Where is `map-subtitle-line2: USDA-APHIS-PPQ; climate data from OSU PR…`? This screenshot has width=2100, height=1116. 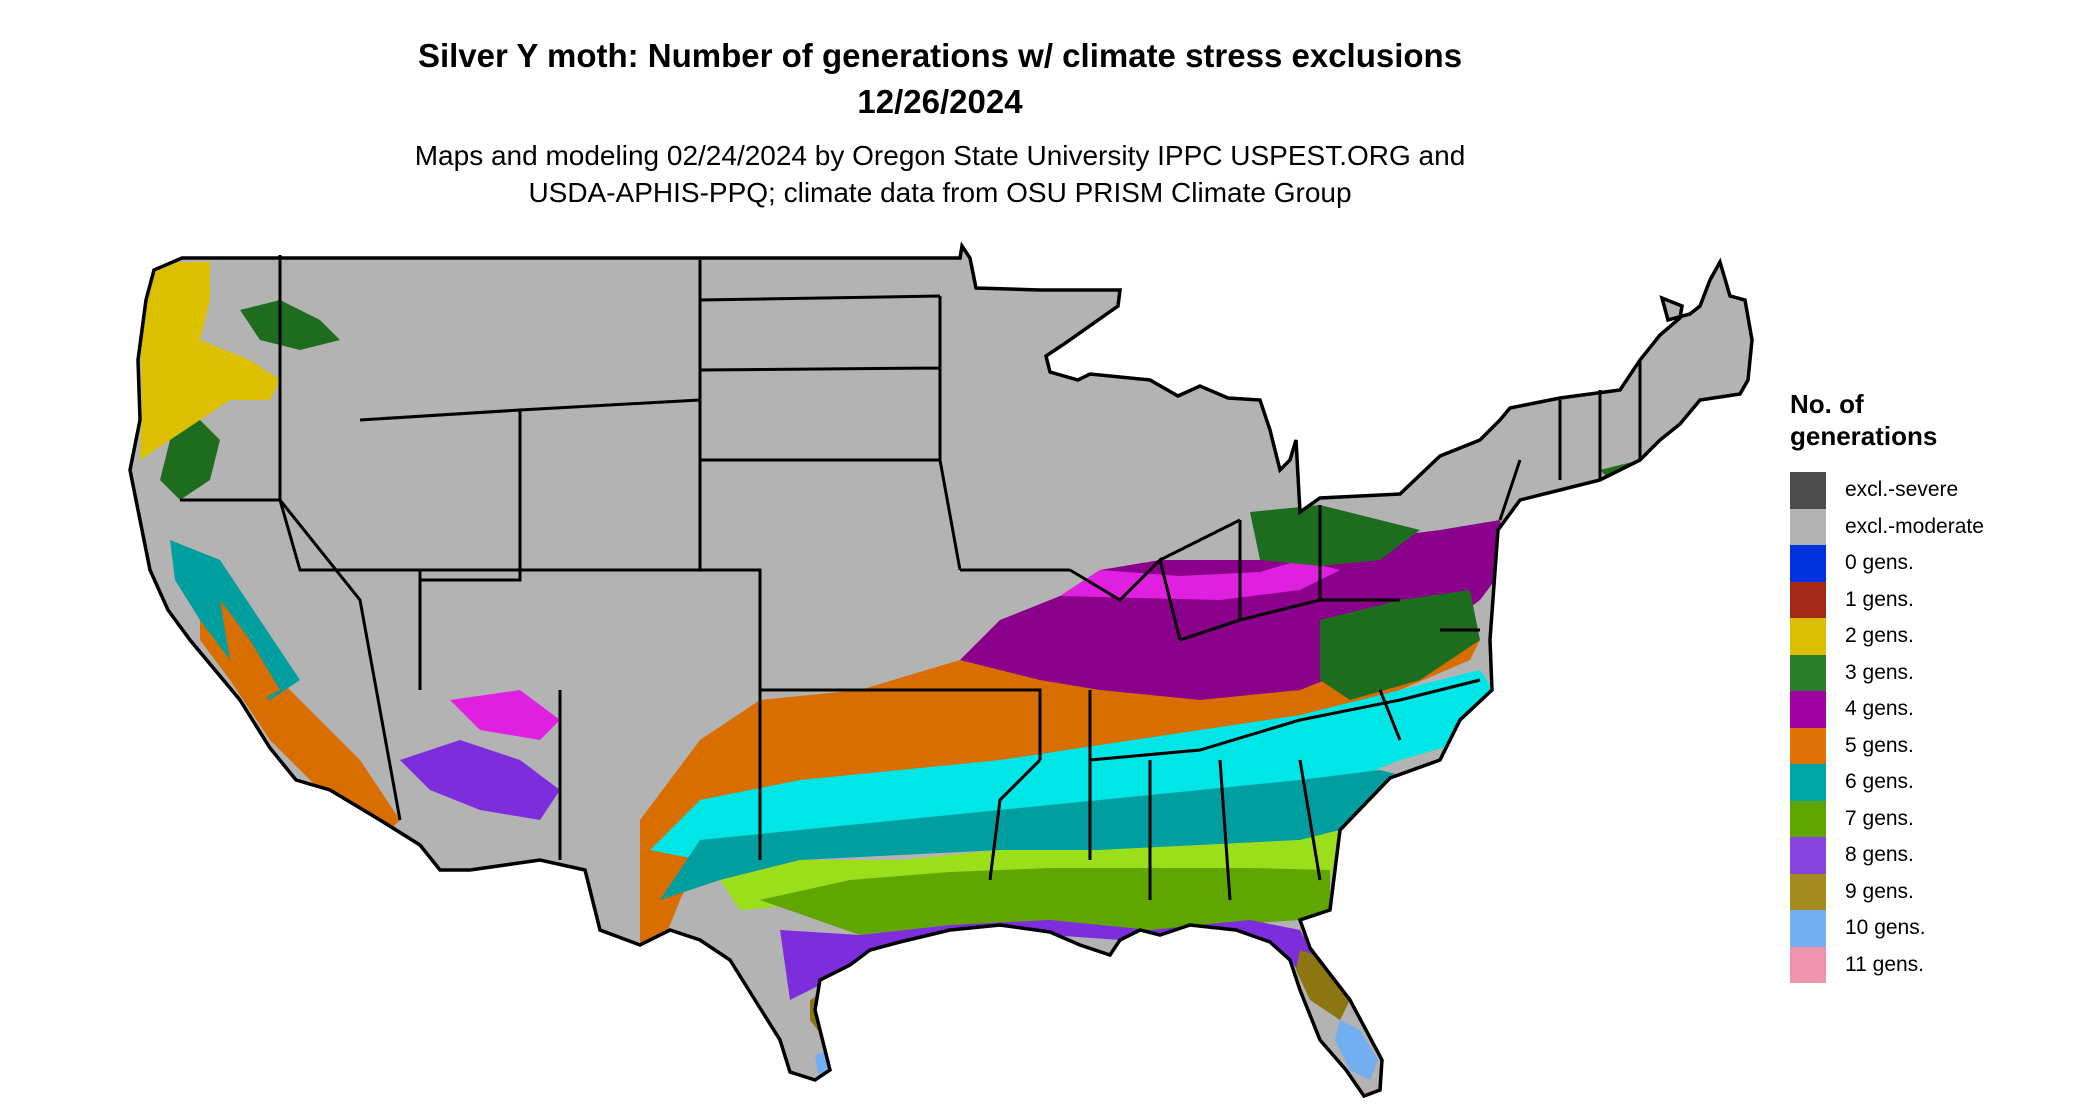
map-subtitle-line2: USDA-APHIS-PPQ; climate data from OSU PR… is located at coordinates (940, 192).